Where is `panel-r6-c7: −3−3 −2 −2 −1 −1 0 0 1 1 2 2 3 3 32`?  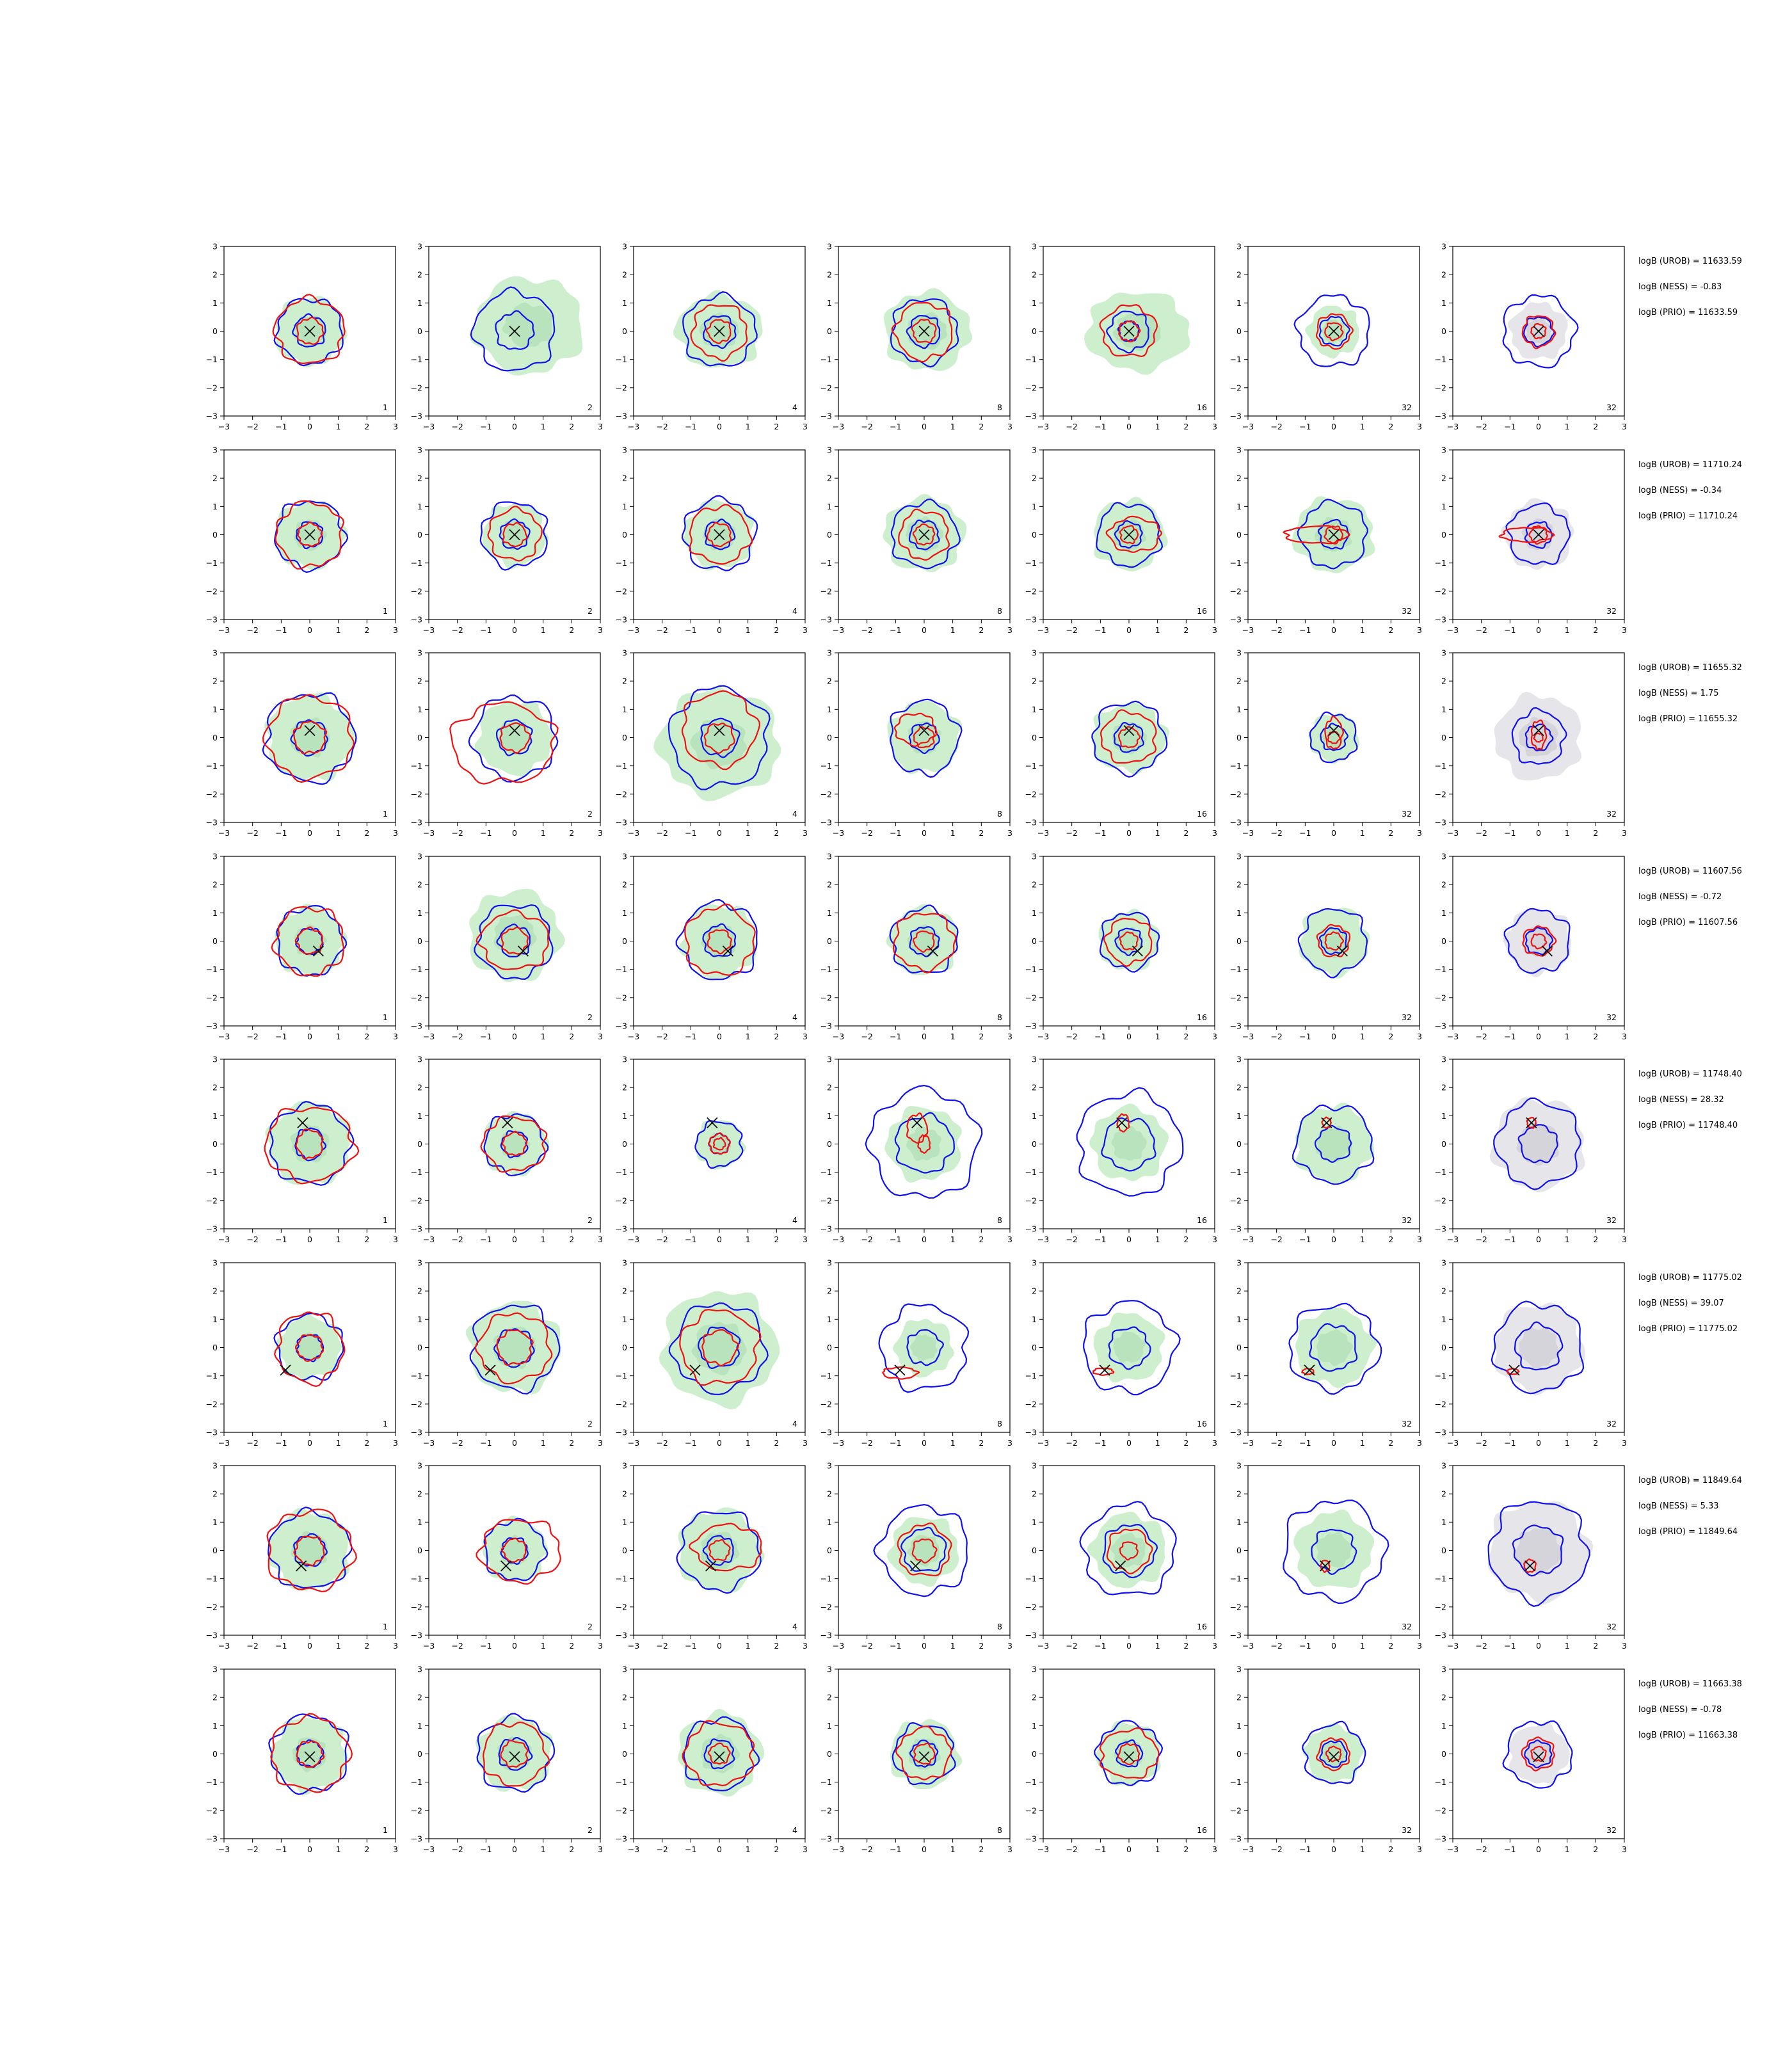 panel-r6-c7: −3−3 −2 −2 −1 −1 0 0 1 1 2 2 3 3 32 is located at coordinates (1531, 1353).